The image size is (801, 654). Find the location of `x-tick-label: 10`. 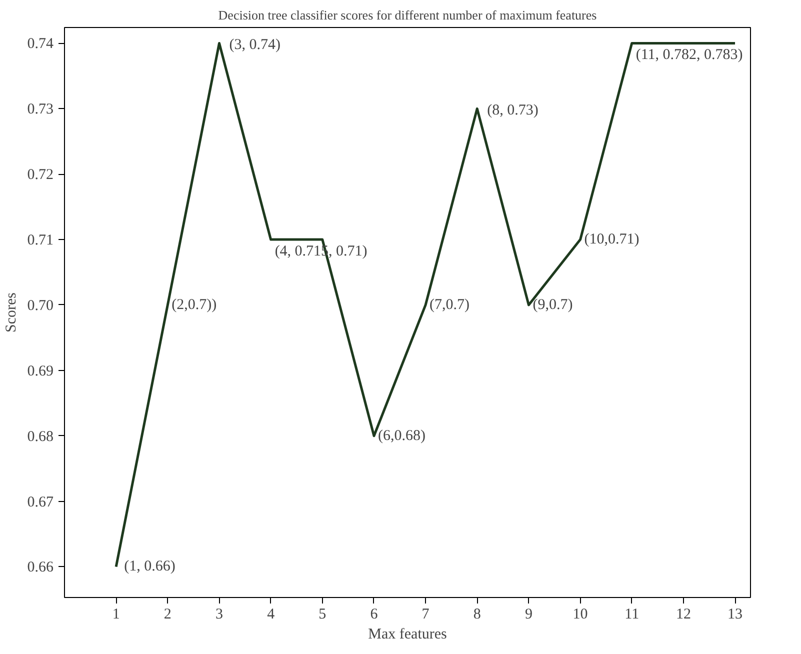

x-tick-label: 10 is located at coordinates (580, 614).